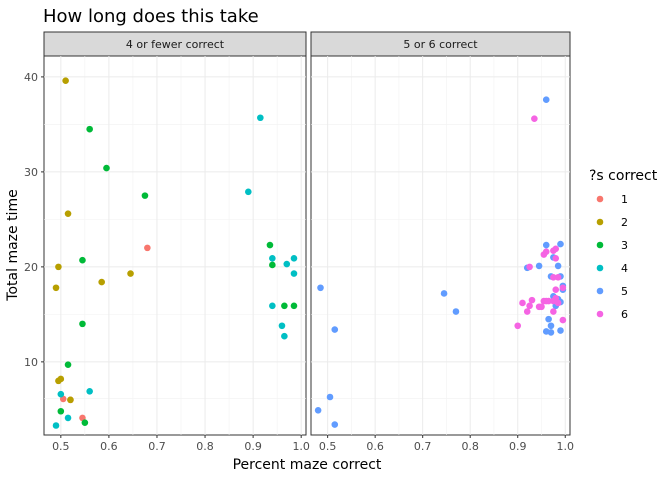  Describe the element at coordinates (624, 222) in the screenshot. I see `legend-label: 2` at that location.